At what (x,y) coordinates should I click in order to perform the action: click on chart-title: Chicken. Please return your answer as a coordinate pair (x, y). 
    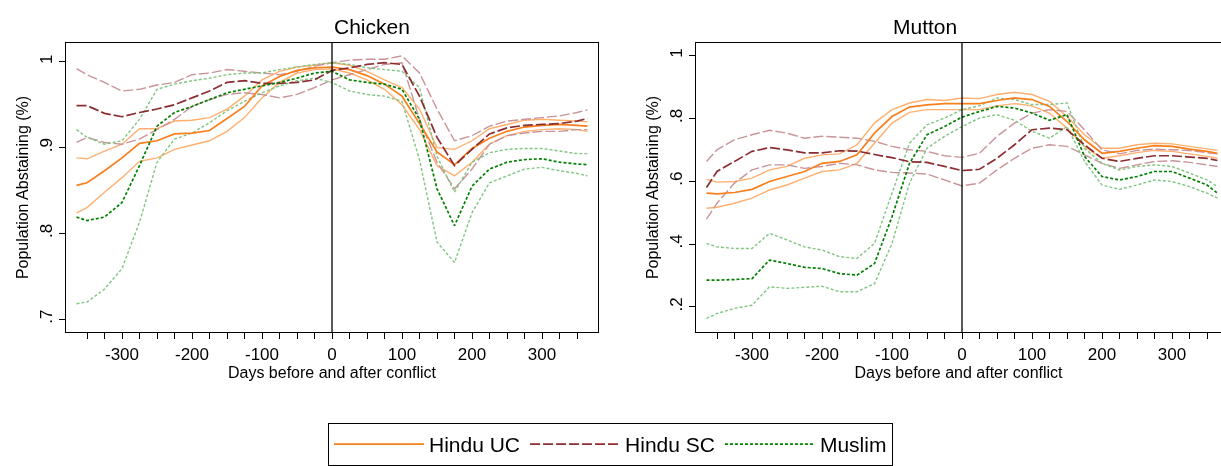
    Looking at the image, I should click on (372, 26).